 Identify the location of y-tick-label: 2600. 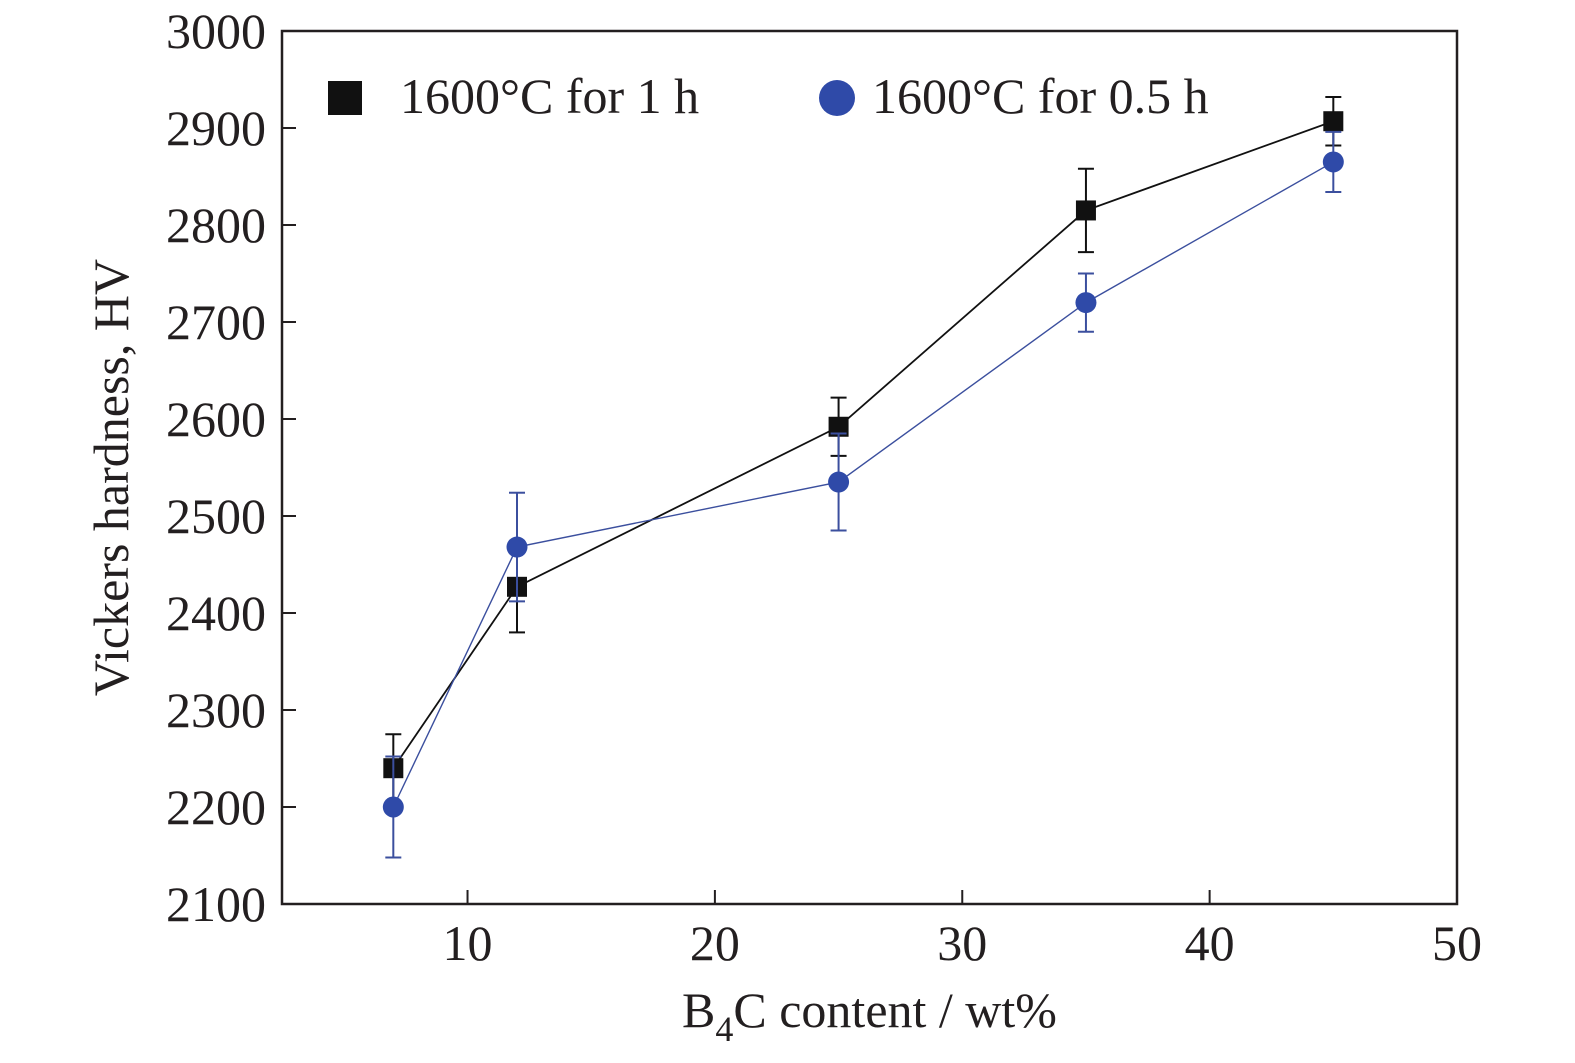
(216, 419).